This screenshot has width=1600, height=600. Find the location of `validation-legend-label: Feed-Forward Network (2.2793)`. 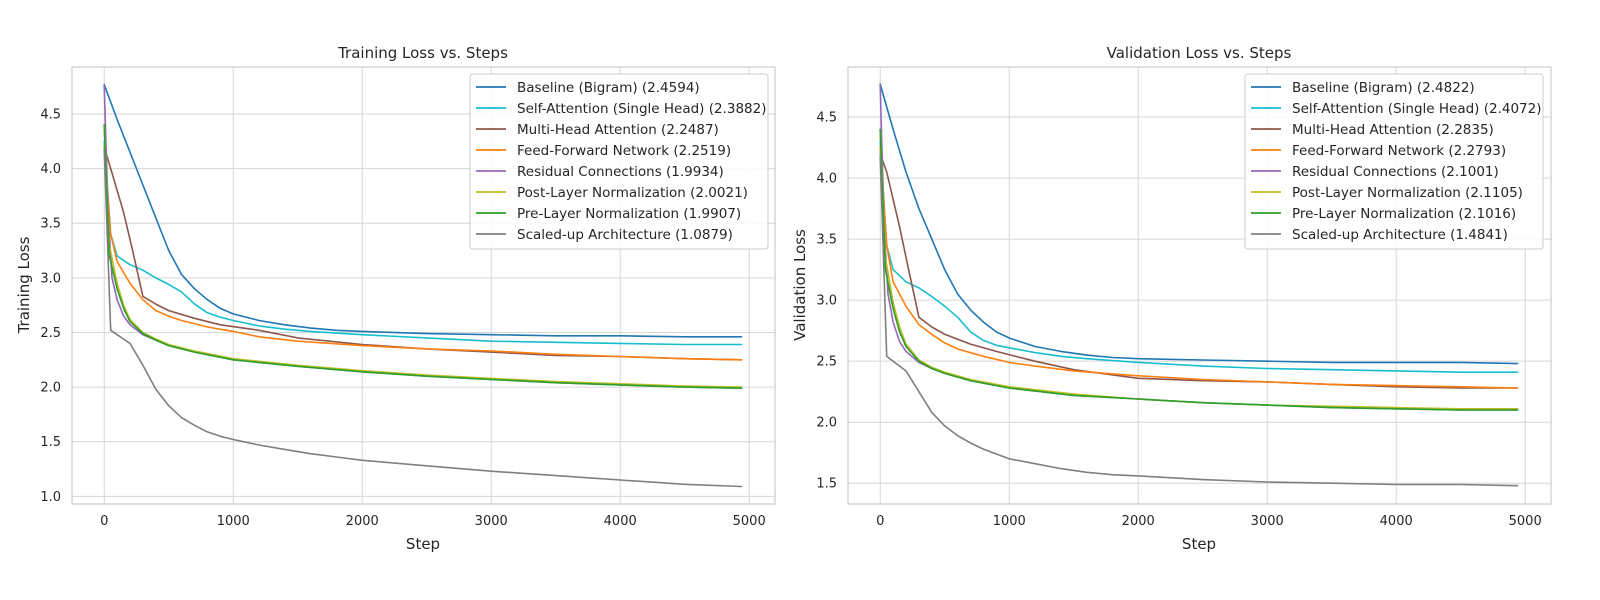

validation-legend-label: Feed-Forward Network (2.2793) is located at coordinates (1399, 151).